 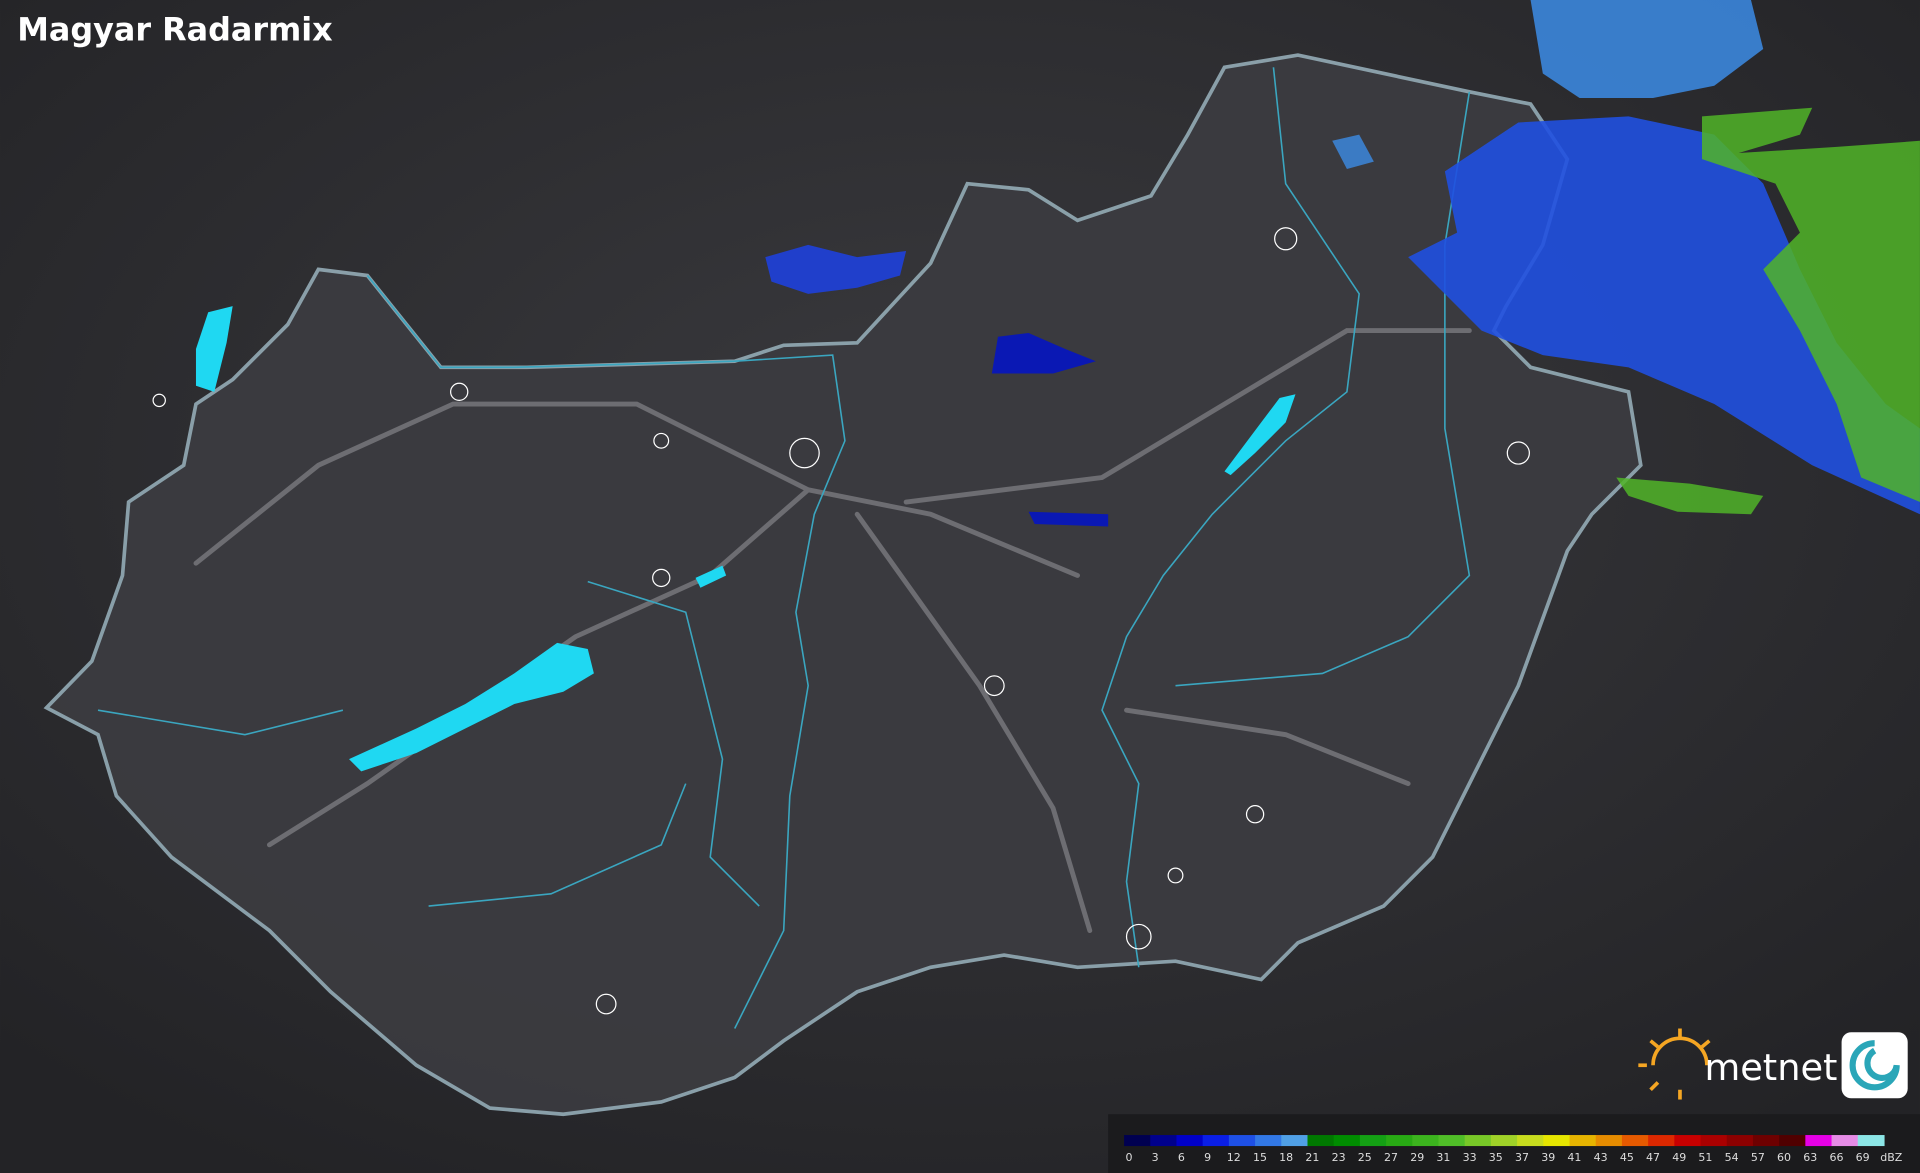 What do you see at coordinates (1155, 1157) in the screenshot?
I see `legend-label: 3` at bounding box center [1155, 1157].